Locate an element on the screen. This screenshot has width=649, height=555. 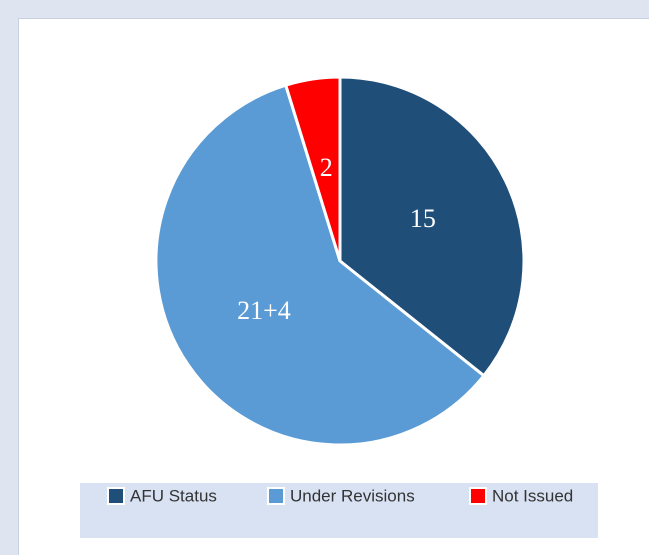
slice-label: 15 is located at coordinates (423, 218).